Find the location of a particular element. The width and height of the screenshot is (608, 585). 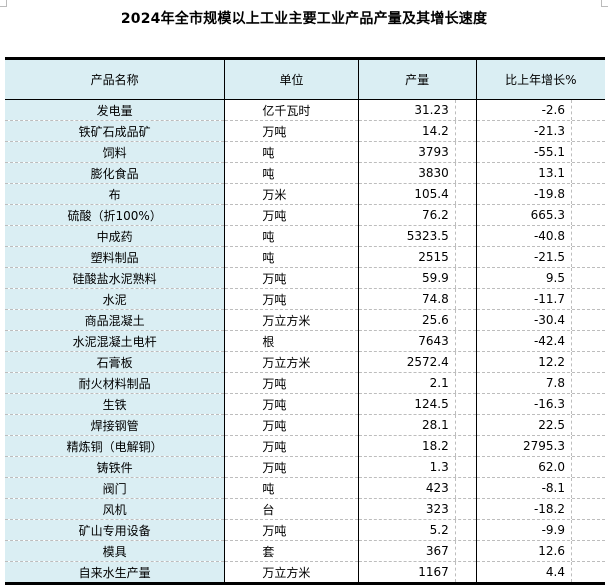

cell-output-value: 76.2 is located at coordinates (439, 215).